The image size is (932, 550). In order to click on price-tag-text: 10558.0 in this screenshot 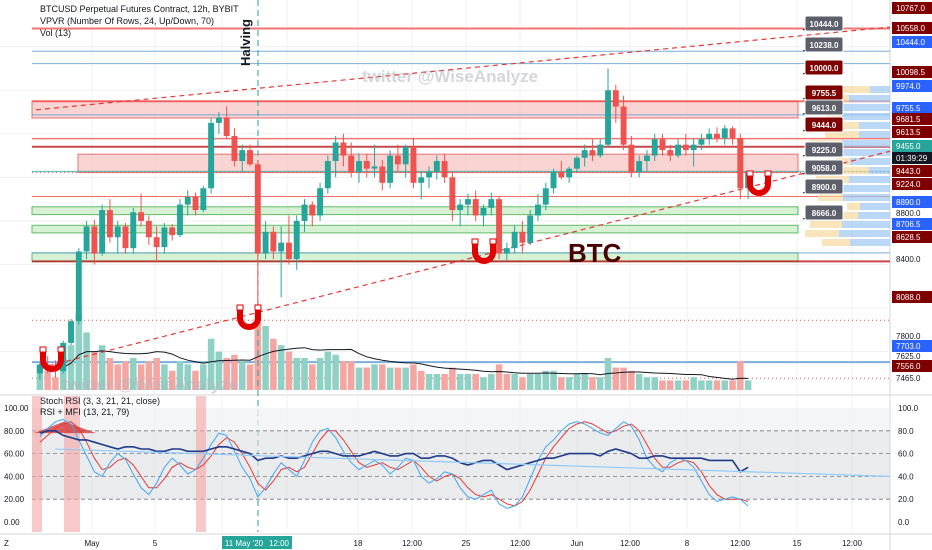, I will do `click(910, 28)`.